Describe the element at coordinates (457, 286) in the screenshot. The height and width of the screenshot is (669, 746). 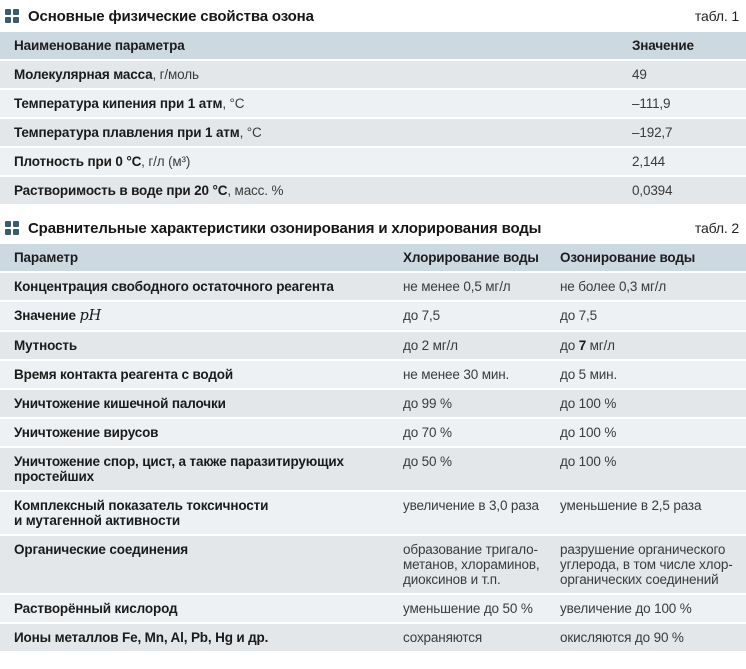
I see `chlorine-value: не менее 0,5 мг/л` at that location.